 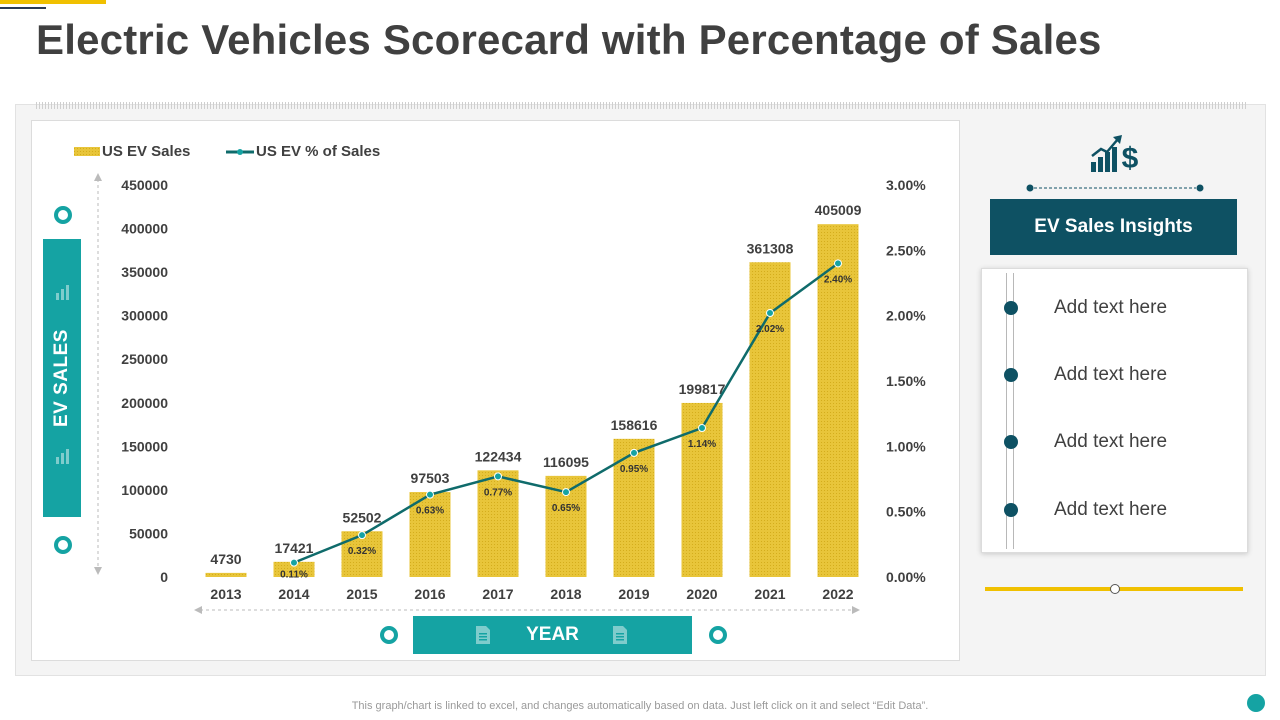 I want to click on legend-bar-swatch, so click(x=87, y=151).